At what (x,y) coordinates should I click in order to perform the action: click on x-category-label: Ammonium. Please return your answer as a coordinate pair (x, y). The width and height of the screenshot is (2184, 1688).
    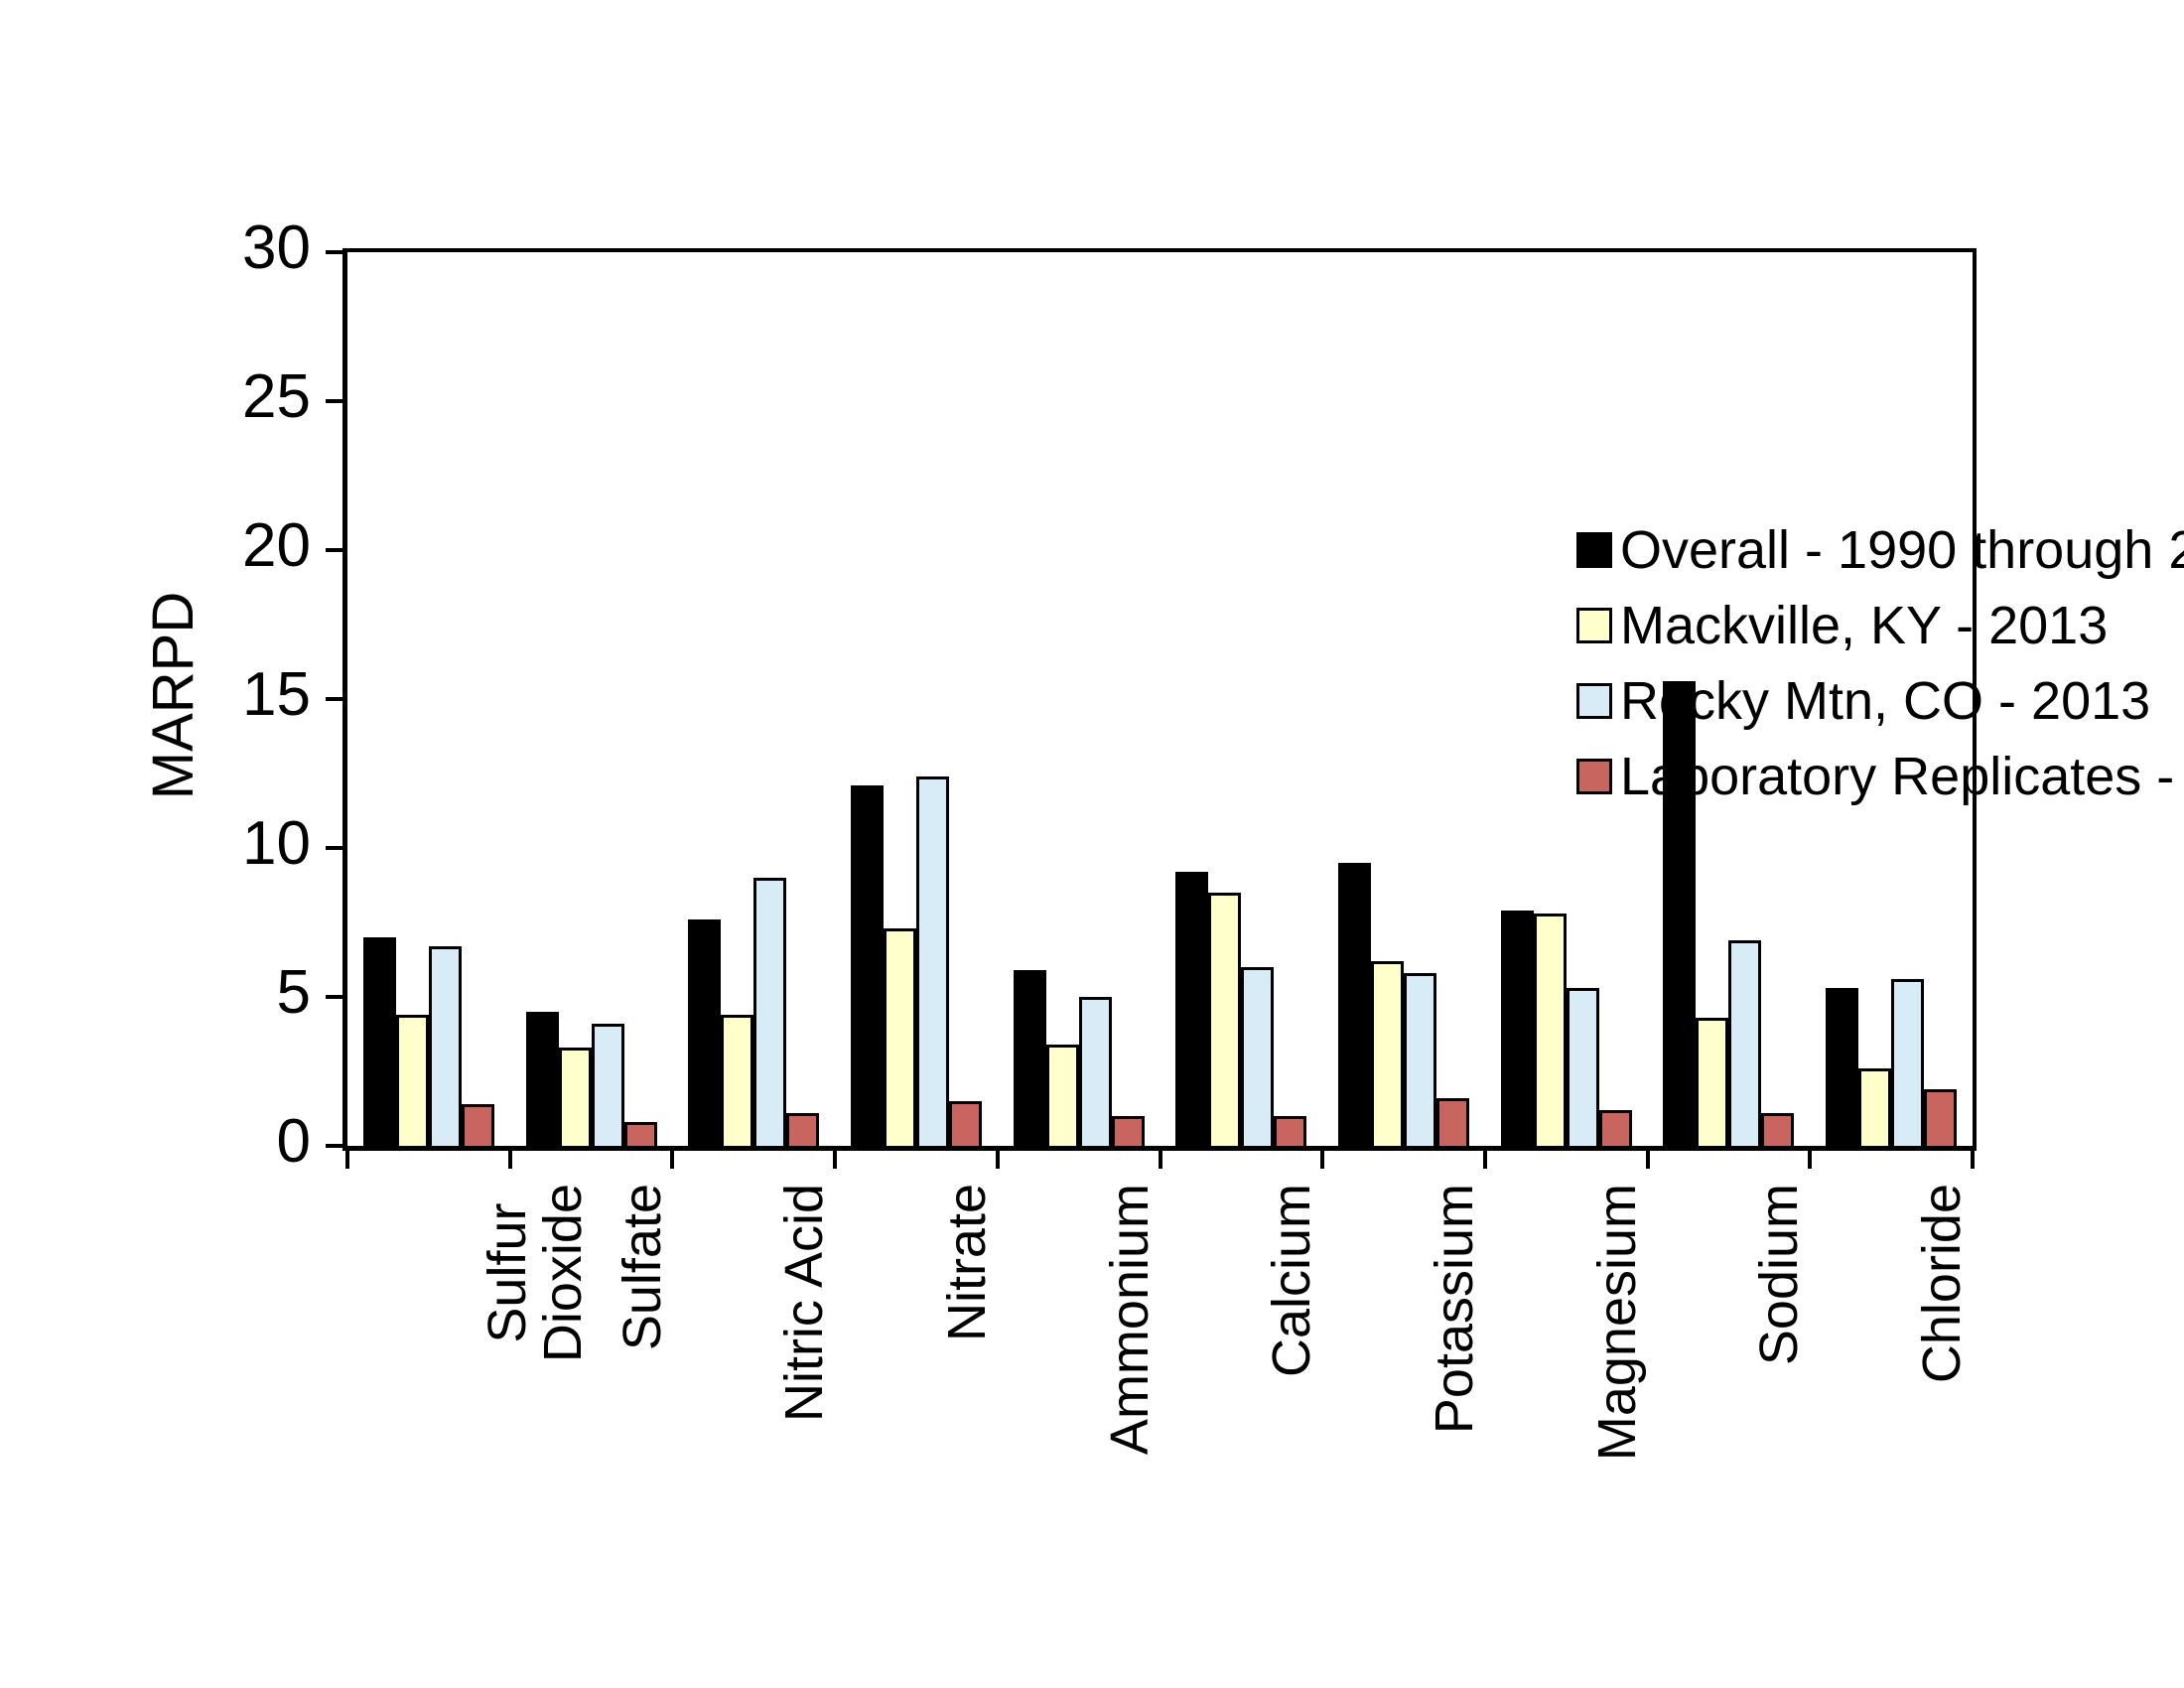
    Looking at the image, I should click on (1129, 1320).